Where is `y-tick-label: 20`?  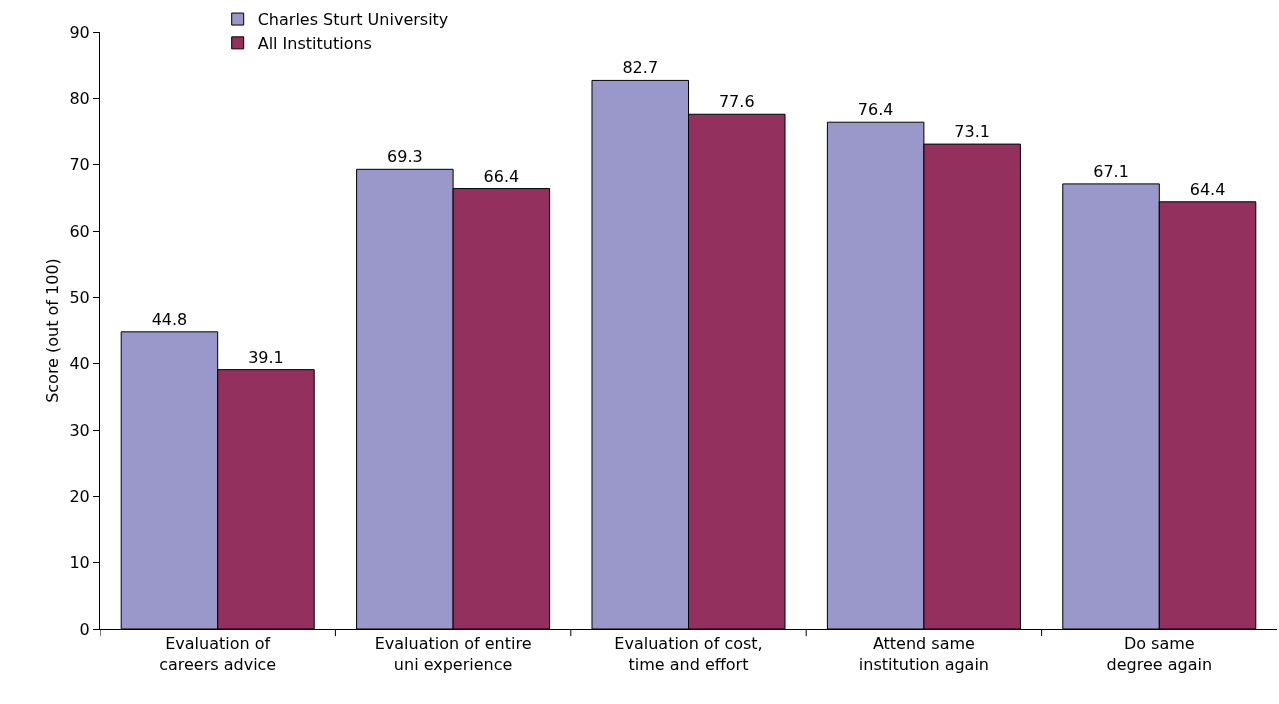 y-tick-label: 20 is located at coordinates (79, 496).